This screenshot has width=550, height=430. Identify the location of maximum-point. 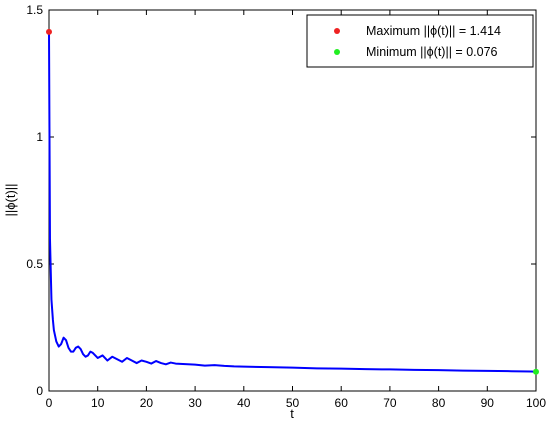
(49, 31).